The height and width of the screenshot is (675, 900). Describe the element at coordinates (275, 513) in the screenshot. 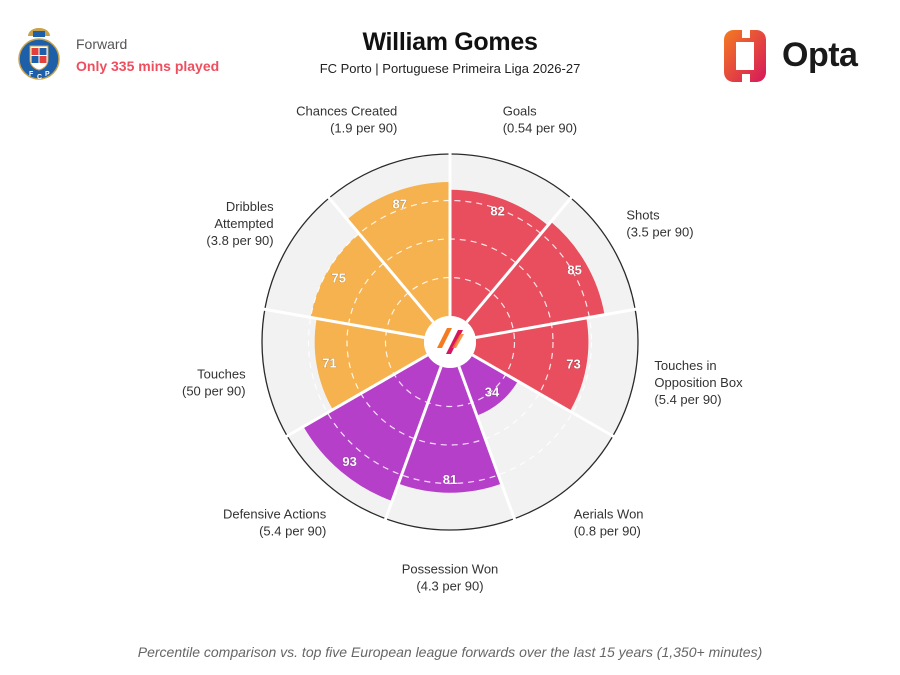

I see `metric-name: Defensive Actions` at that location.